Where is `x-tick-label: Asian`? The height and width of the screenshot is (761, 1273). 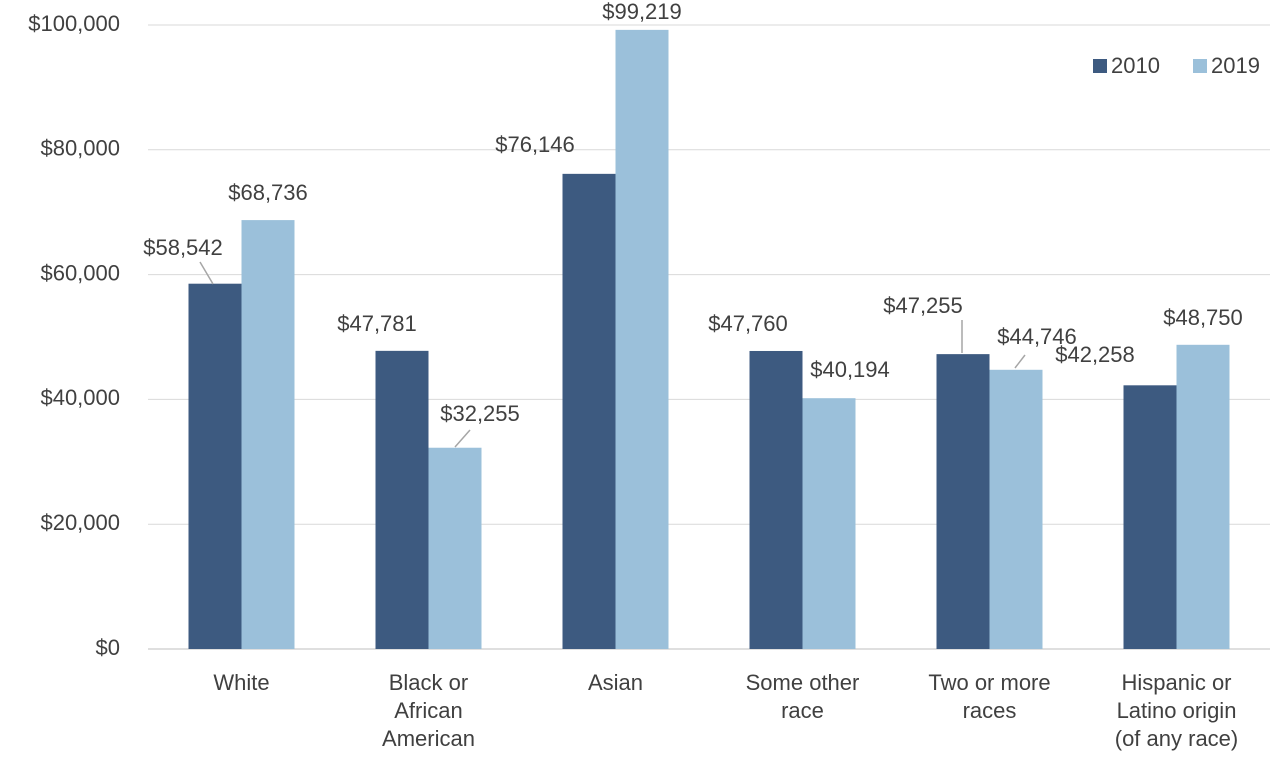
x-tick-label: Asian is located at coordinates (615, 682).